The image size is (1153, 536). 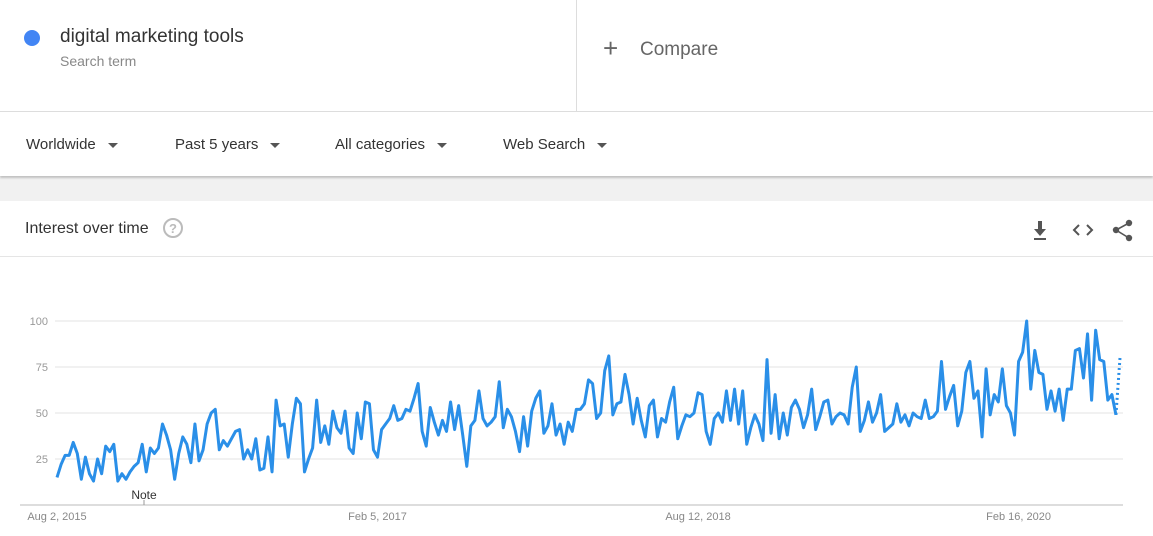 What do you see at coordinates (611, 48) in the screenshot?
I see `plus-icon: +` at bounding box center [611, 48].